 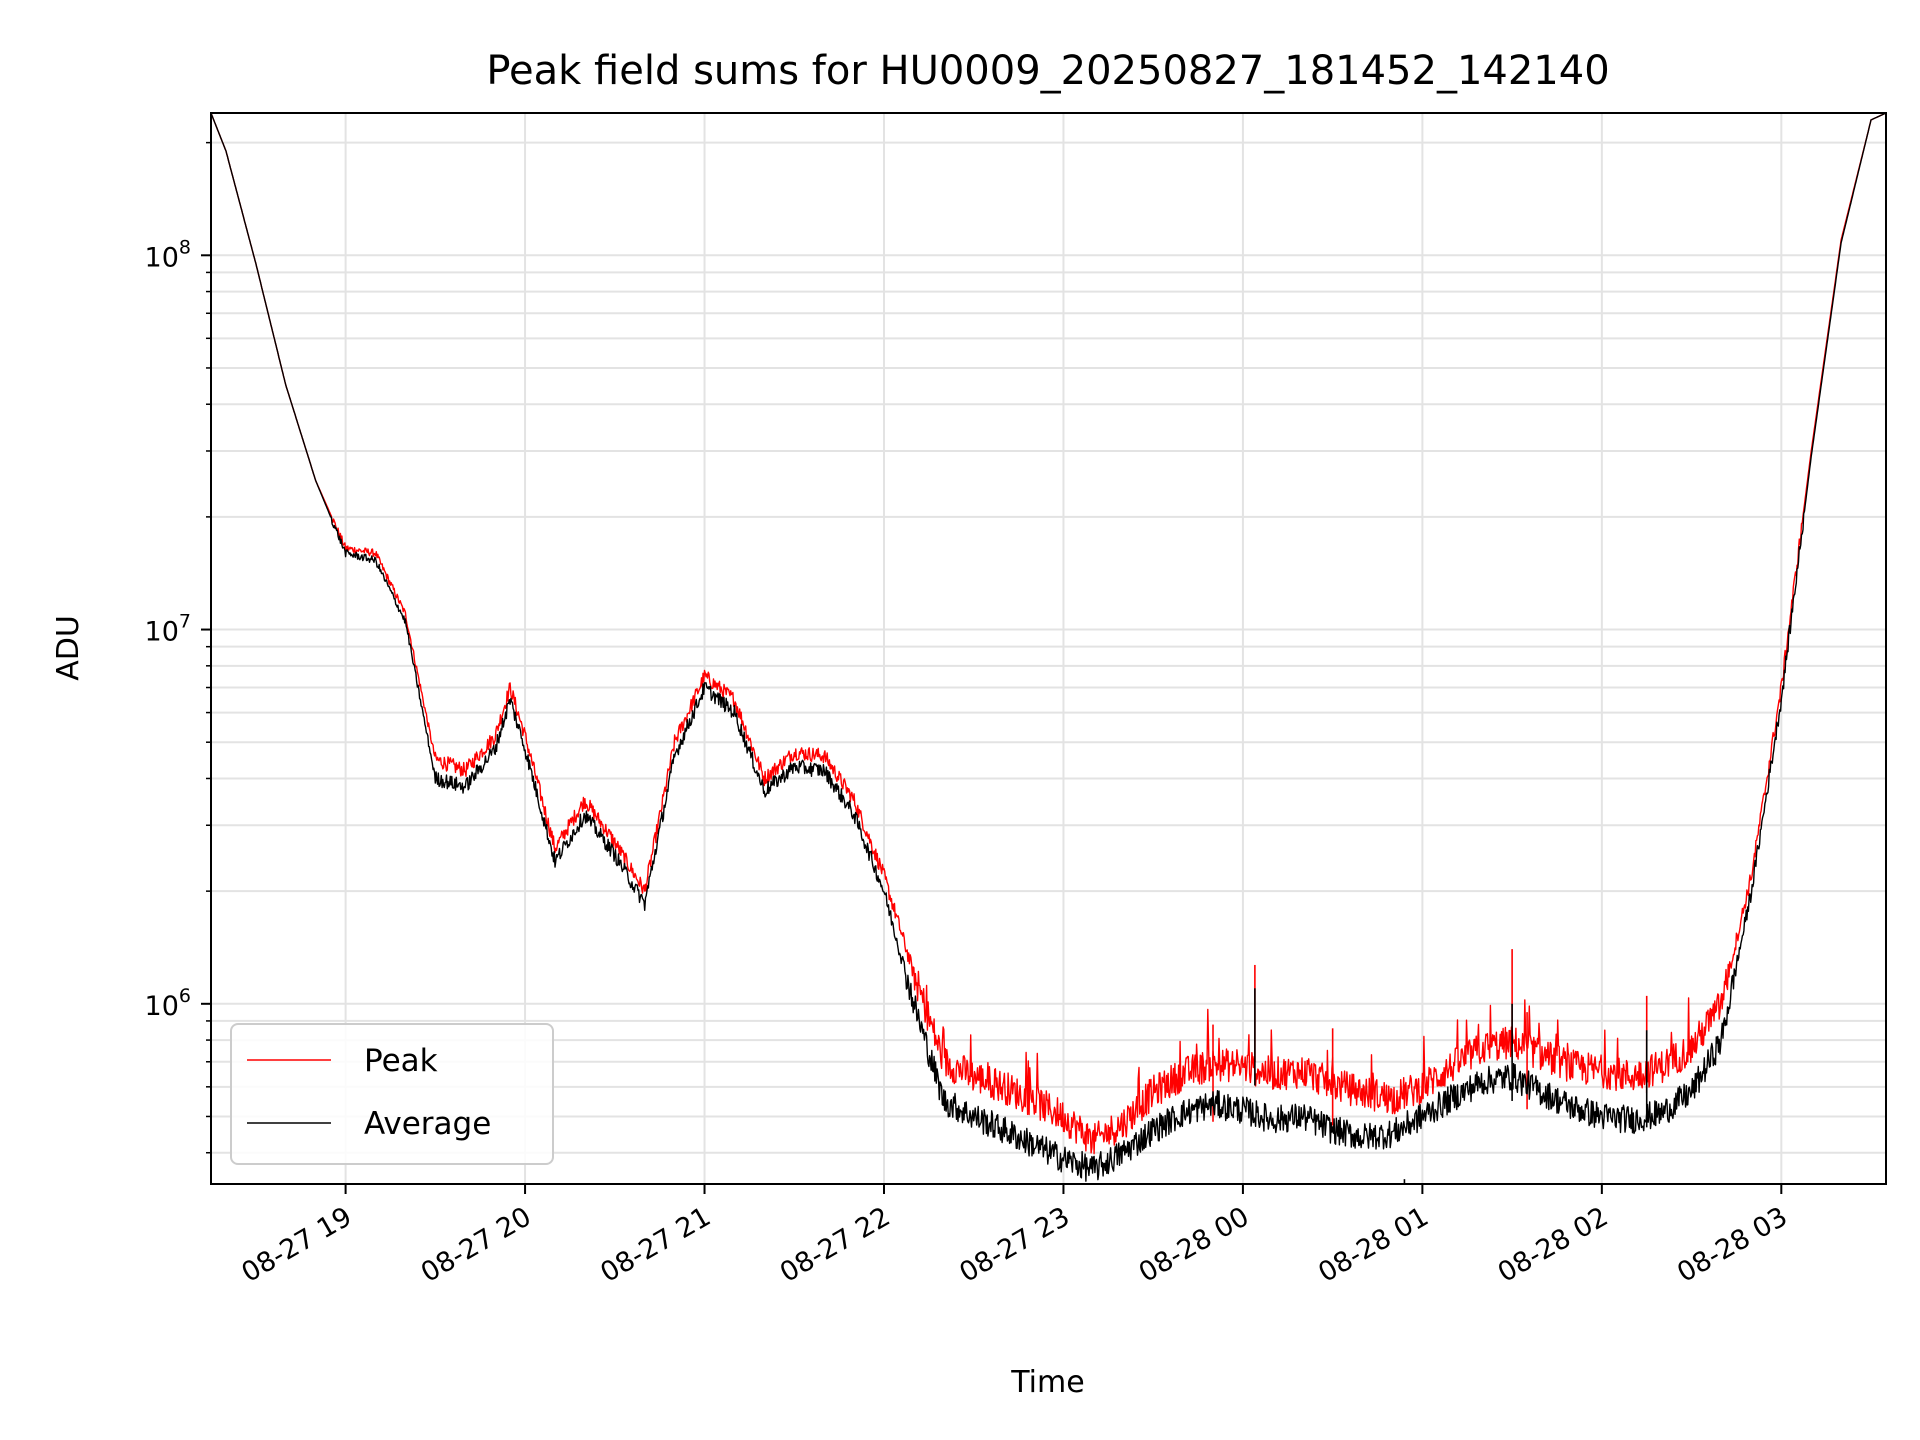 What do you see at coordinates (1047, 1382) in the screenshot?
I see `x-axis-title: Time` at bounding box center [1047, 1382].